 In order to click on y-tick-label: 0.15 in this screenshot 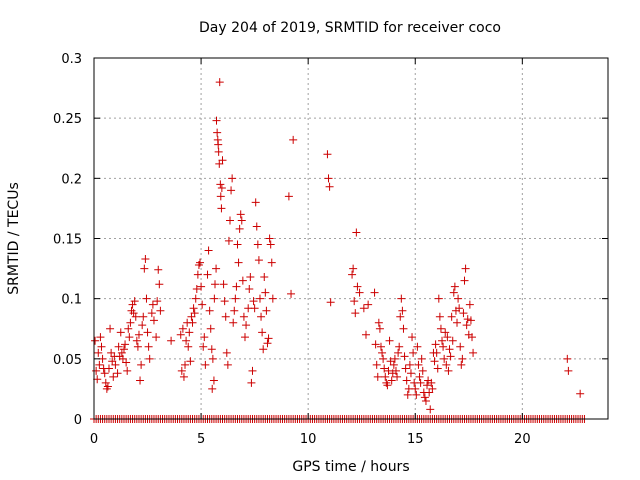, I will do `click(67, 240)`.